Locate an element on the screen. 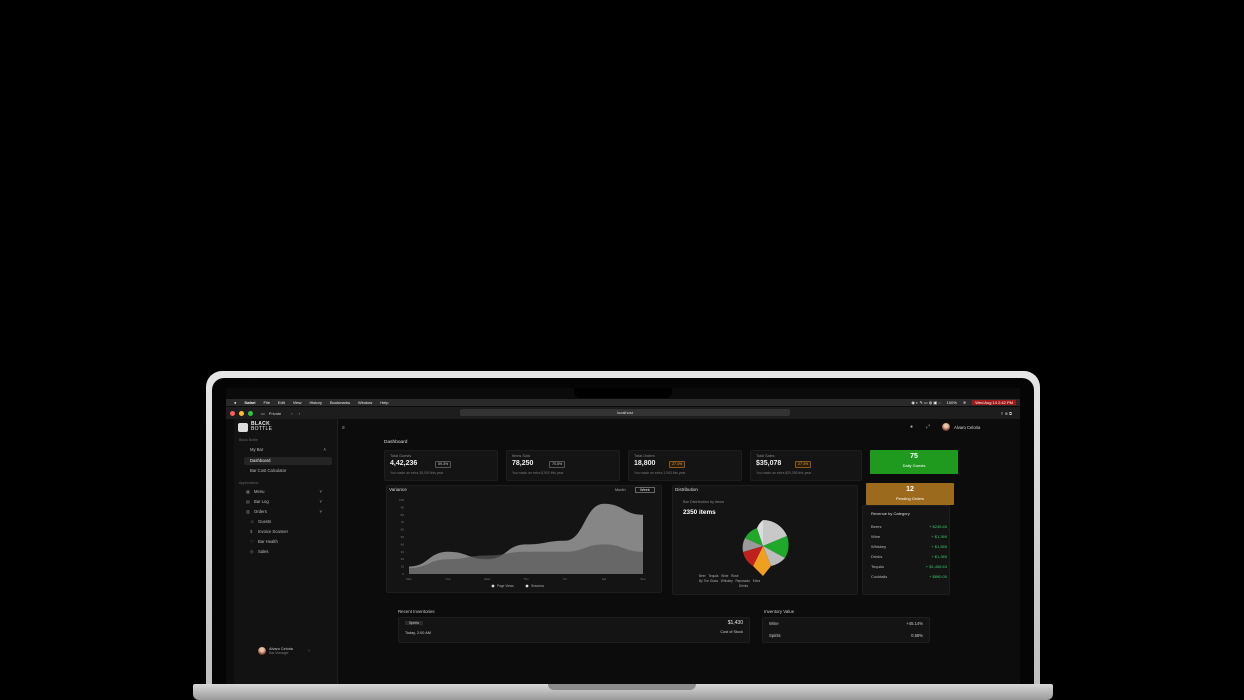 The width and height of the screenshot is (1244, 700). legend-drinks: Drinks is located at coordinates (744, 586).